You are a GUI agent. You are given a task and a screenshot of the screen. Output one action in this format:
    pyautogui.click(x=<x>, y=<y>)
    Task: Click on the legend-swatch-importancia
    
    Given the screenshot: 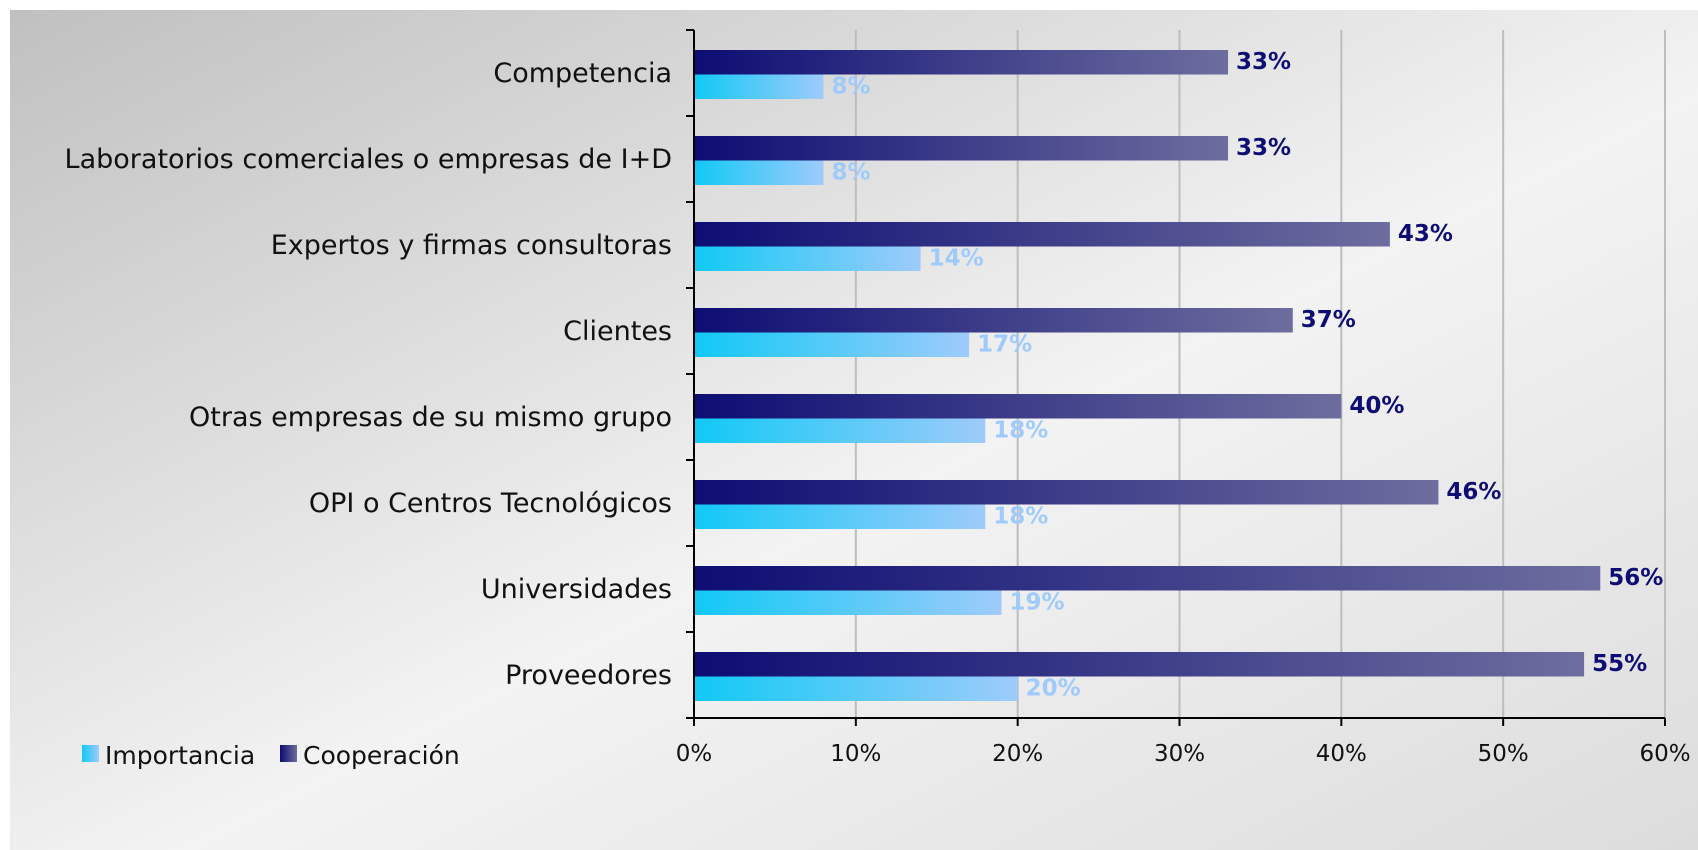 What is the action you would take?
    pyautogui.click(x=90, y=753)
    